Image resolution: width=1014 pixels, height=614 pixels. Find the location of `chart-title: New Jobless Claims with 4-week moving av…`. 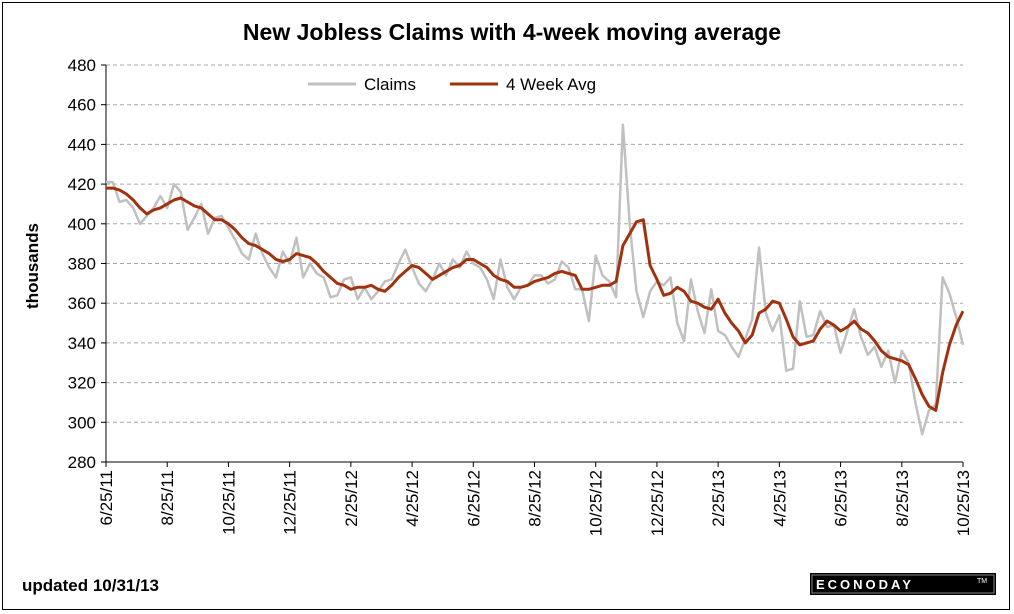

chart-title: New Jobless Claims with 4-week moving av… is located at coordinates (512, 32).